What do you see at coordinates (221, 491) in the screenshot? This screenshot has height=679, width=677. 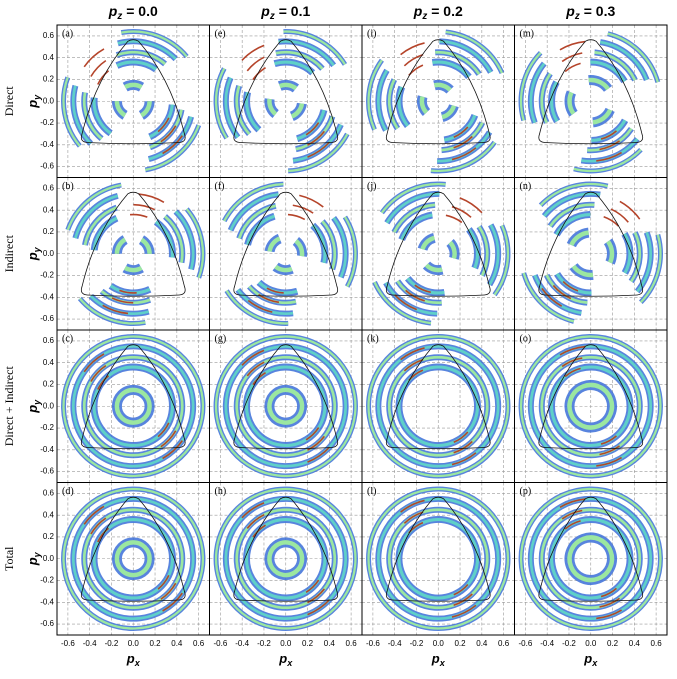 I see `panel-letter: (h)` at bounding box center [221, 491].